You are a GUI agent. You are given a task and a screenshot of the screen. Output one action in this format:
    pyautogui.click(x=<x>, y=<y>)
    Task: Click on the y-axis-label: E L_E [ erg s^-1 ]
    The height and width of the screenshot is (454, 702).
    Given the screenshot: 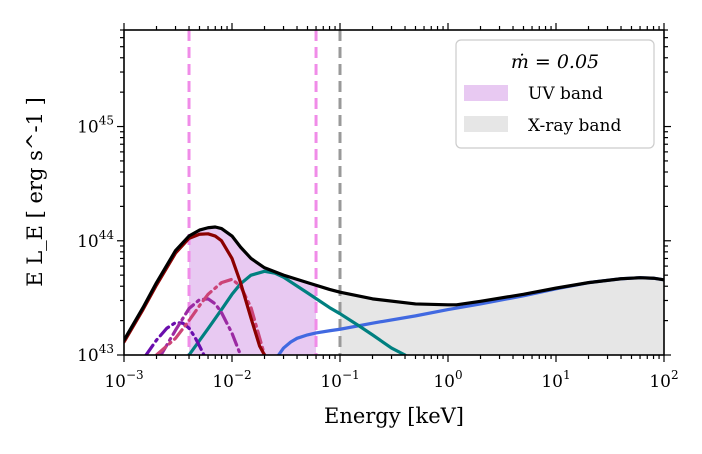 What is the action you would take?
    pyautogui.click(x=35, y=192)
    